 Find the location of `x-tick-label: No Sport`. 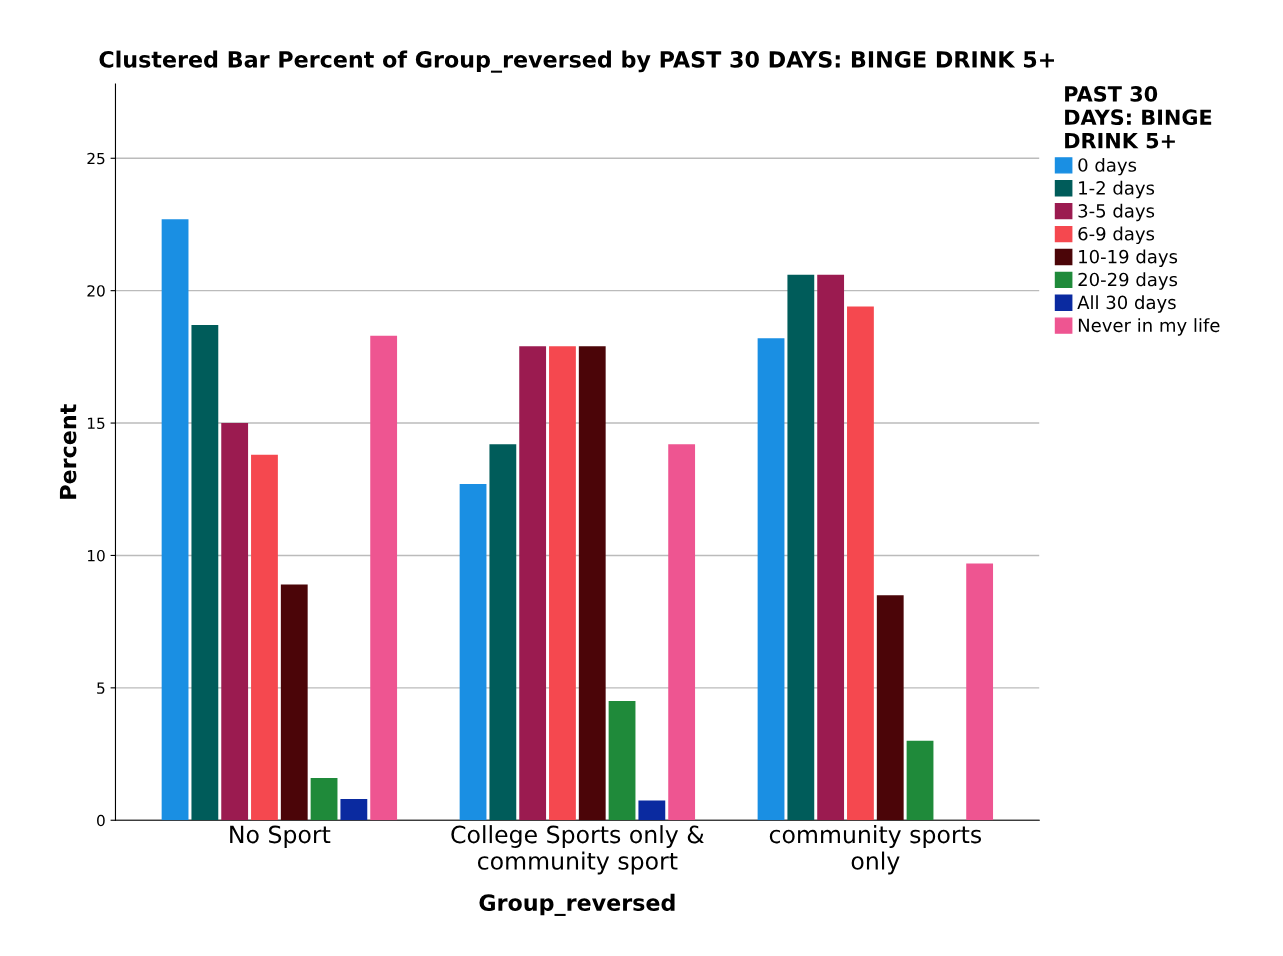

x-tick-label: No Sport is located at coordinates (280, 836).